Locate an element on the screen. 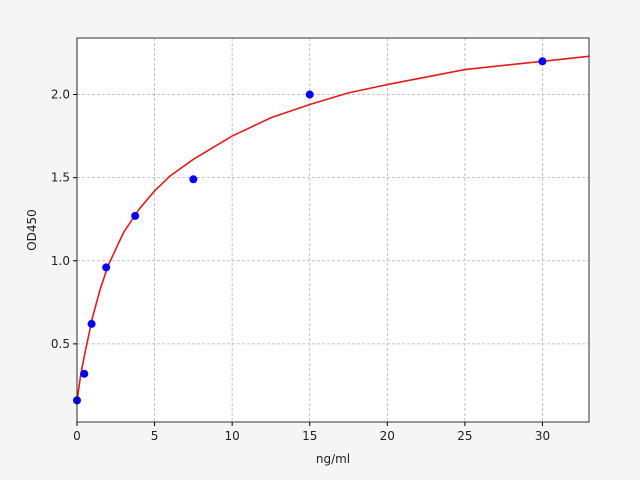 The width and height of the screenshot is (640, 480). y-axis-label: OD450 is located at coordinates (32, 230).